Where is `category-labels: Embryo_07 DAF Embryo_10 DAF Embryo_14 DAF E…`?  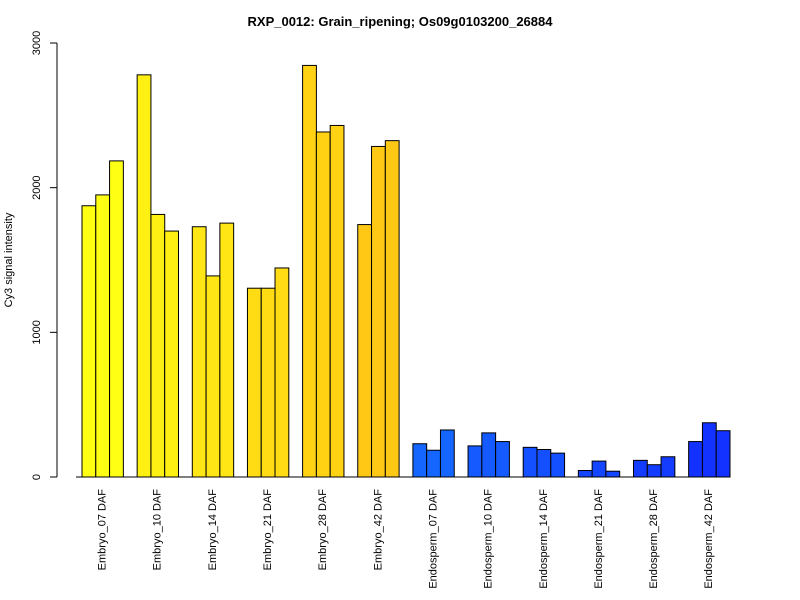
category-labels: Embryo_07 DAF Embryo_10 DAF Embryo_14 DAF E… is located at coordinates (406, 539).